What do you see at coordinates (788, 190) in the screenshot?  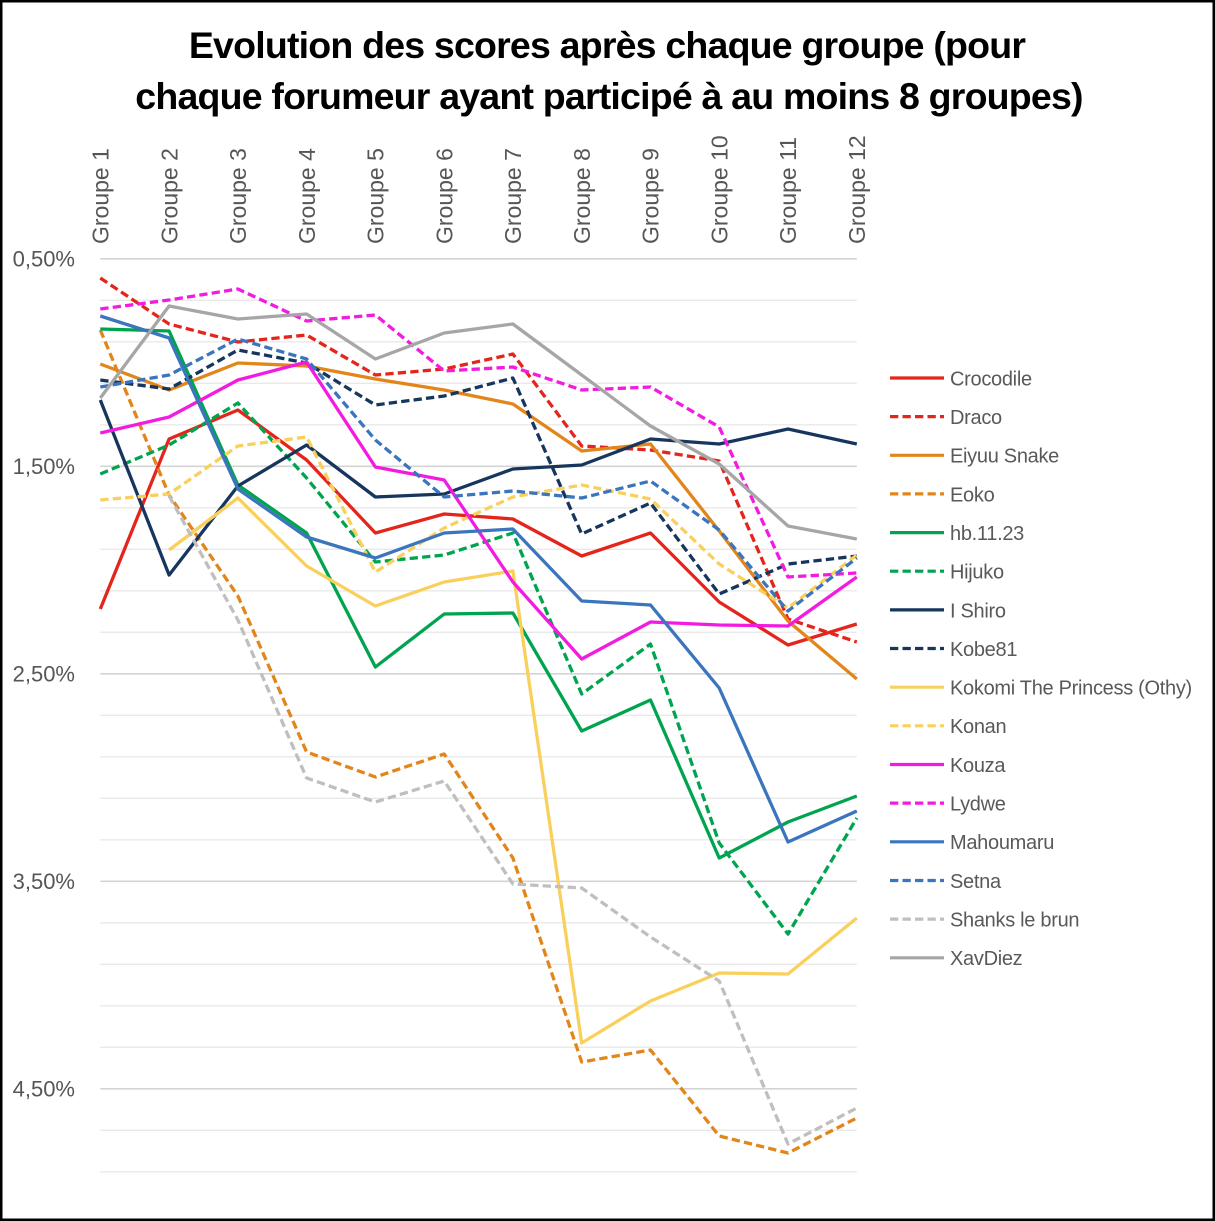 I see `svg-text: Groupe 11` at bounding box center [788, 190].